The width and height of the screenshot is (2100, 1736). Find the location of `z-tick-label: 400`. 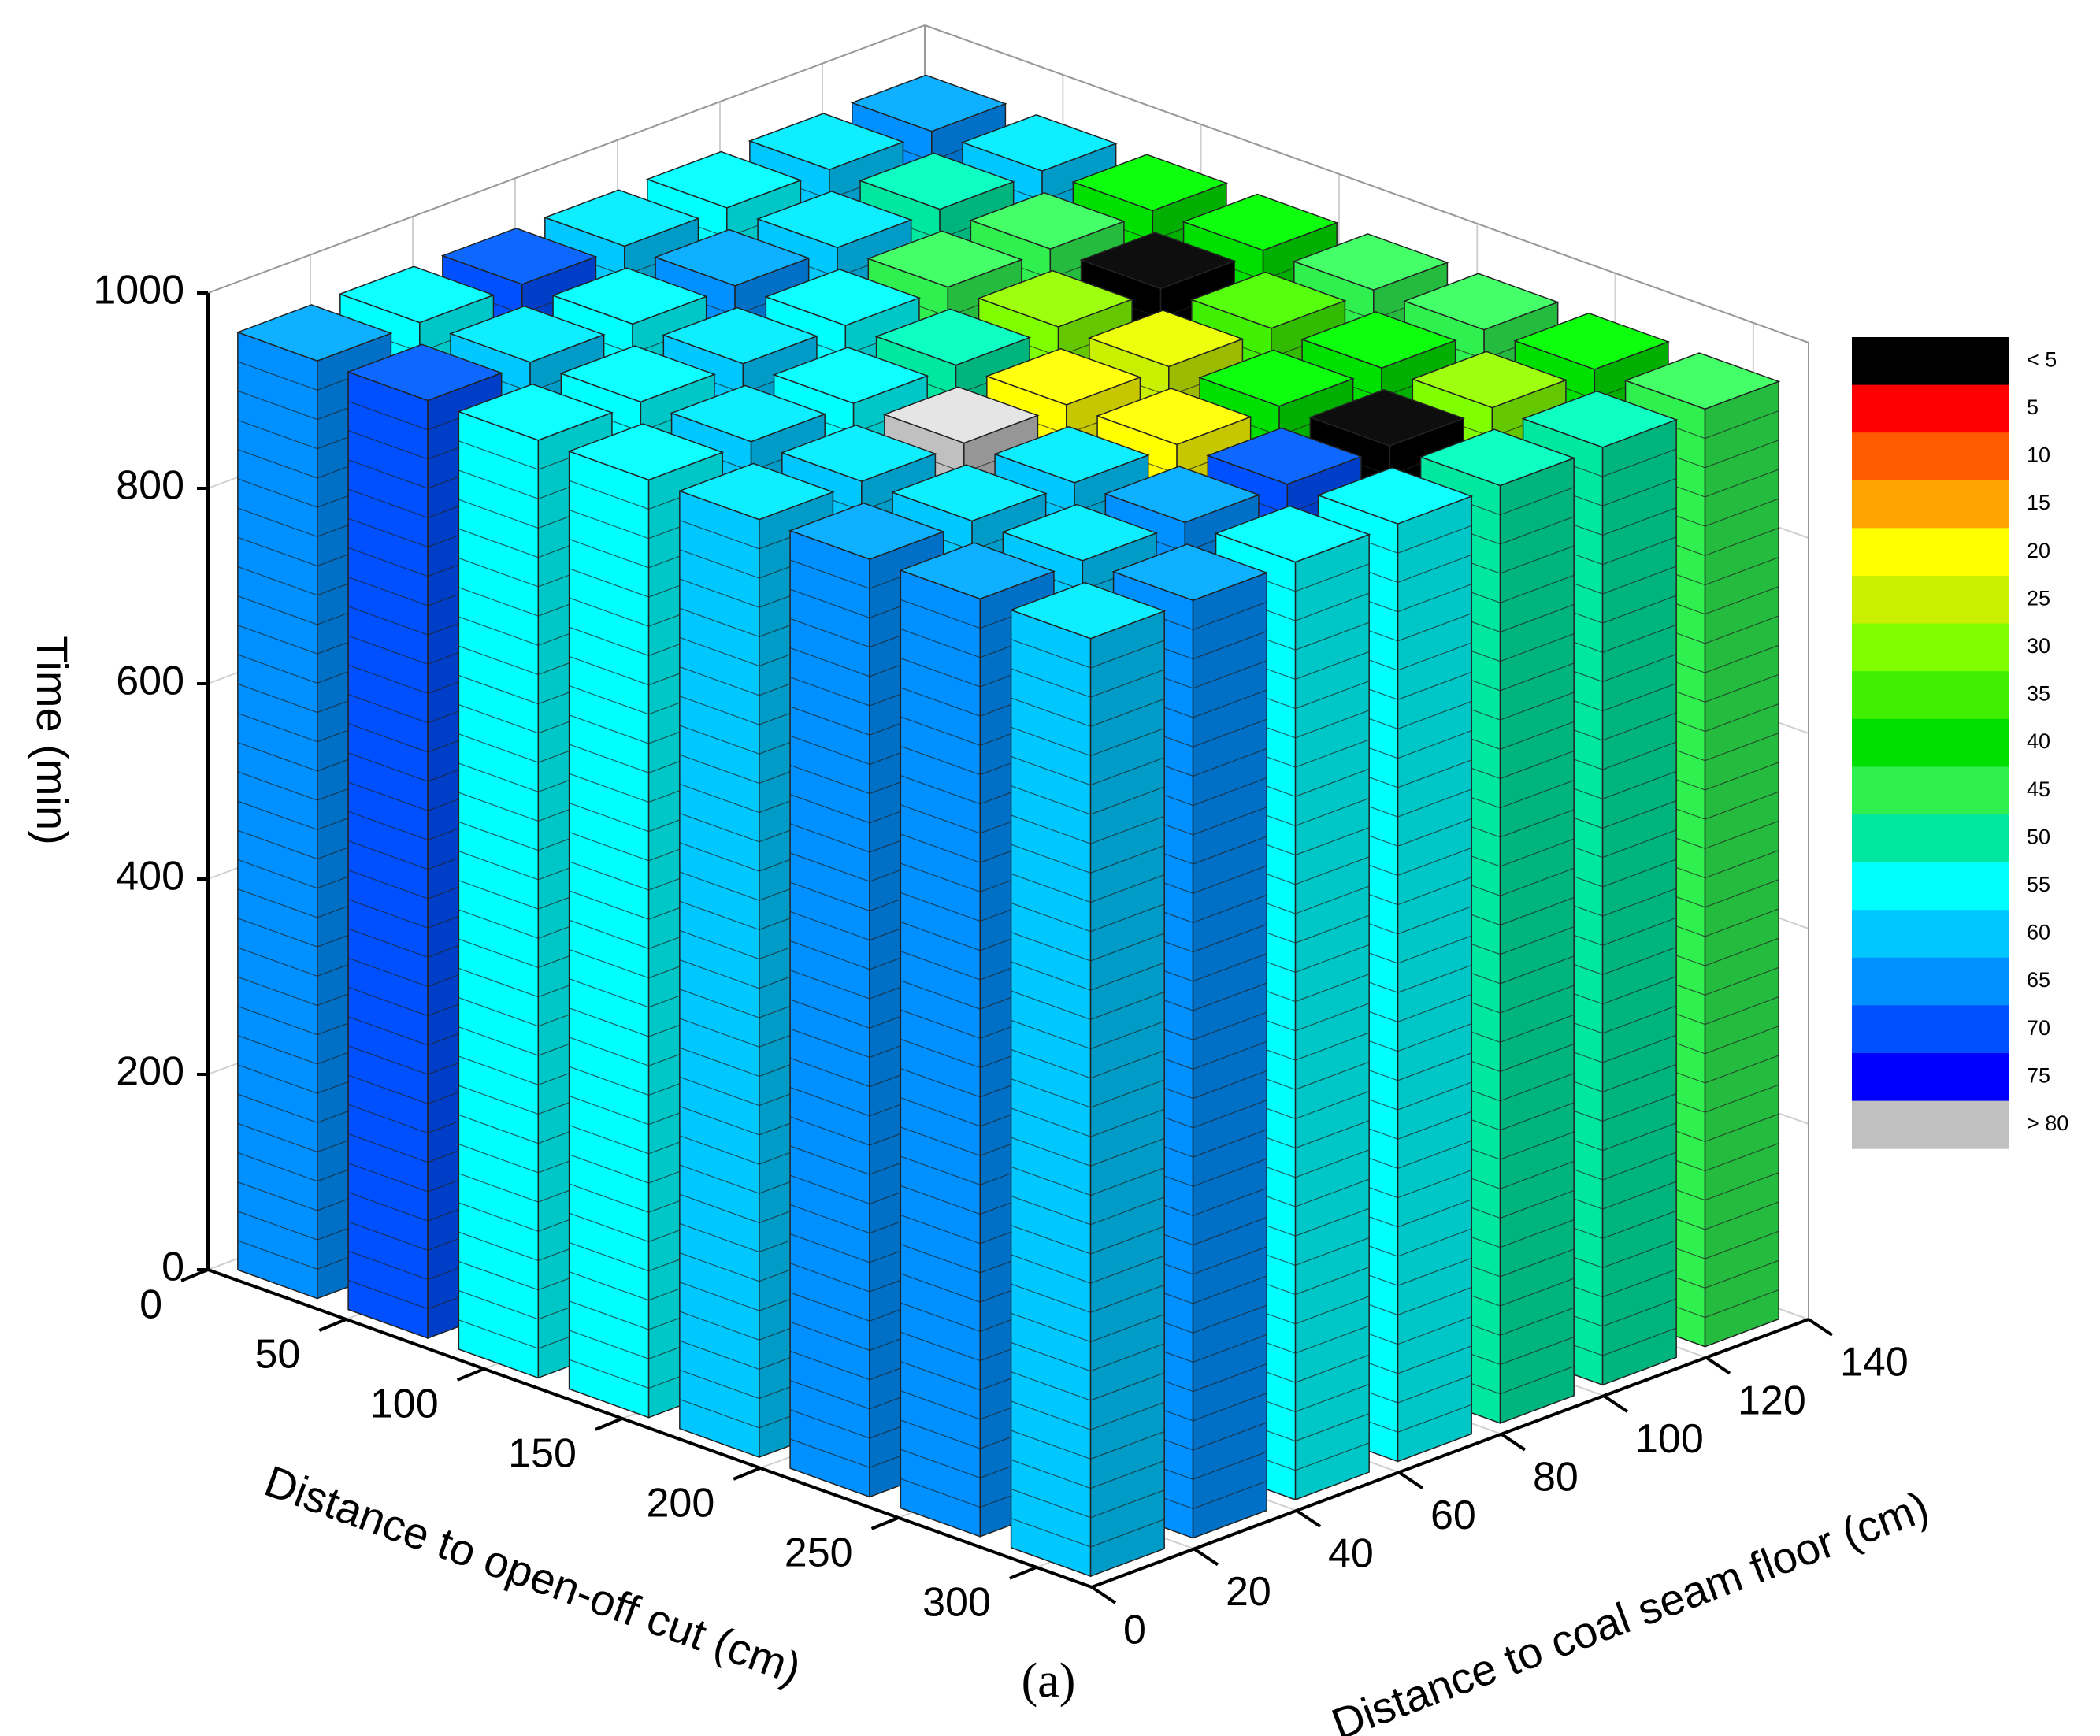

z-tick-label: 400 is located at coordinates (150, 877).